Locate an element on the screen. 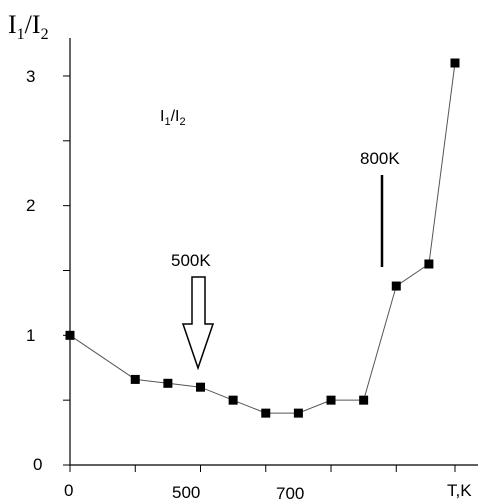 Image resolution: width=481 pixels, height=499 pixels. annotation-800k-label: 800K is located at coordinates (380, 158).